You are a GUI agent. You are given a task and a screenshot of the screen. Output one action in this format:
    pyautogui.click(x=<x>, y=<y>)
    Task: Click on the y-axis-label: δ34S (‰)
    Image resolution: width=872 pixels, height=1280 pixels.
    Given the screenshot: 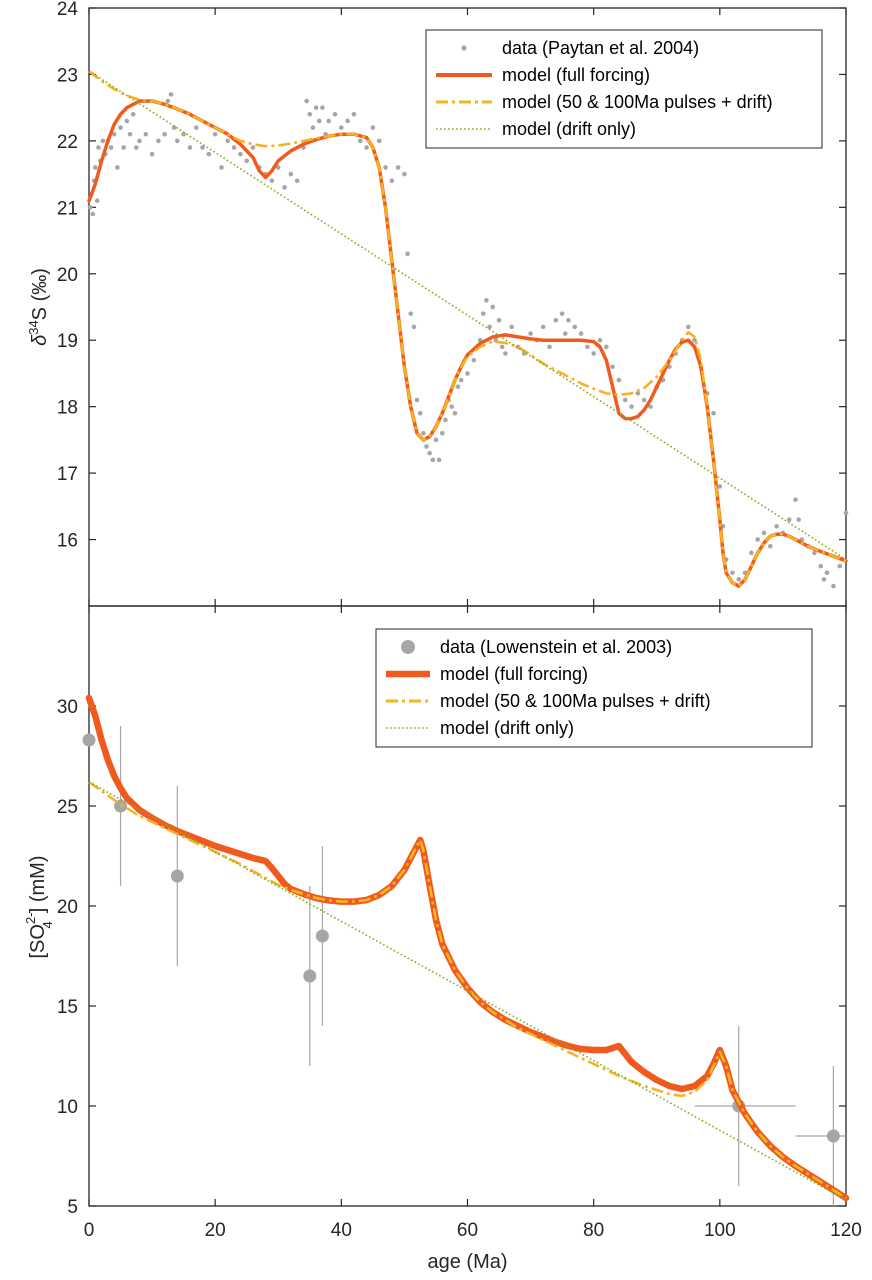 What is the action you would take?
    pyautogui.click(x=38, y=307)
    